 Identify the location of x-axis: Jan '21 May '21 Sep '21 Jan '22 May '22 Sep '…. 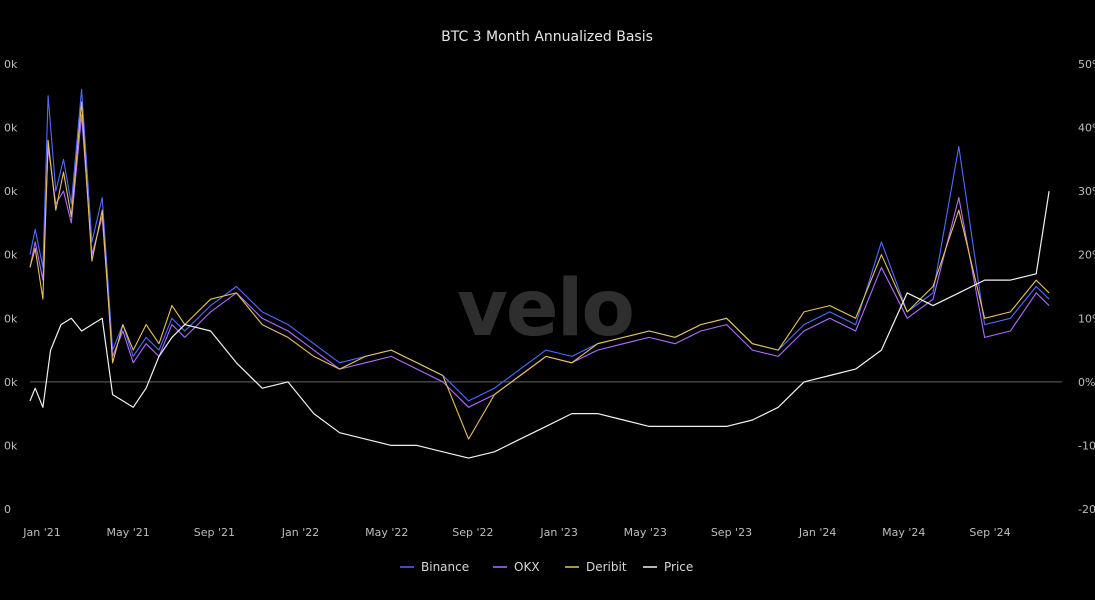
(516, 532).